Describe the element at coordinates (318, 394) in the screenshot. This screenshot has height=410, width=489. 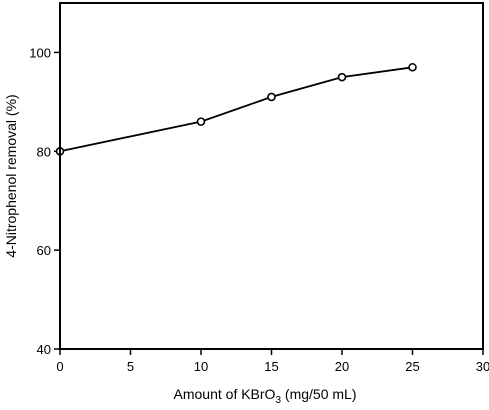
I see `x-axis-label-suffix: (mg/50 mL)` at that location.